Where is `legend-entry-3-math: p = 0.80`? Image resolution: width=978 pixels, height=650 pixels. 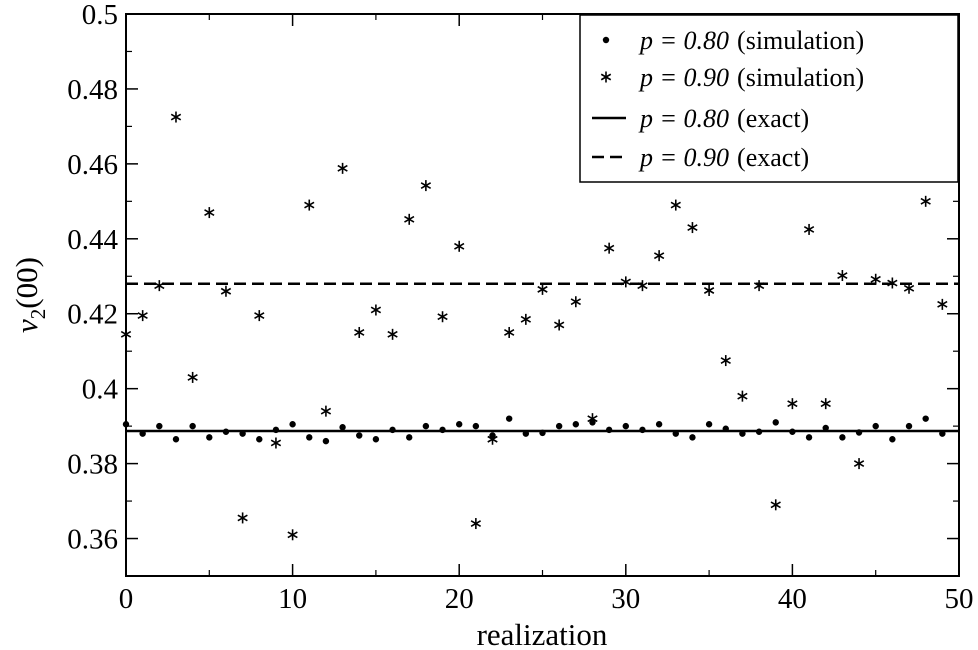 legend-entry-3-math: p = 0.80 is located at coordinates (683, 118).